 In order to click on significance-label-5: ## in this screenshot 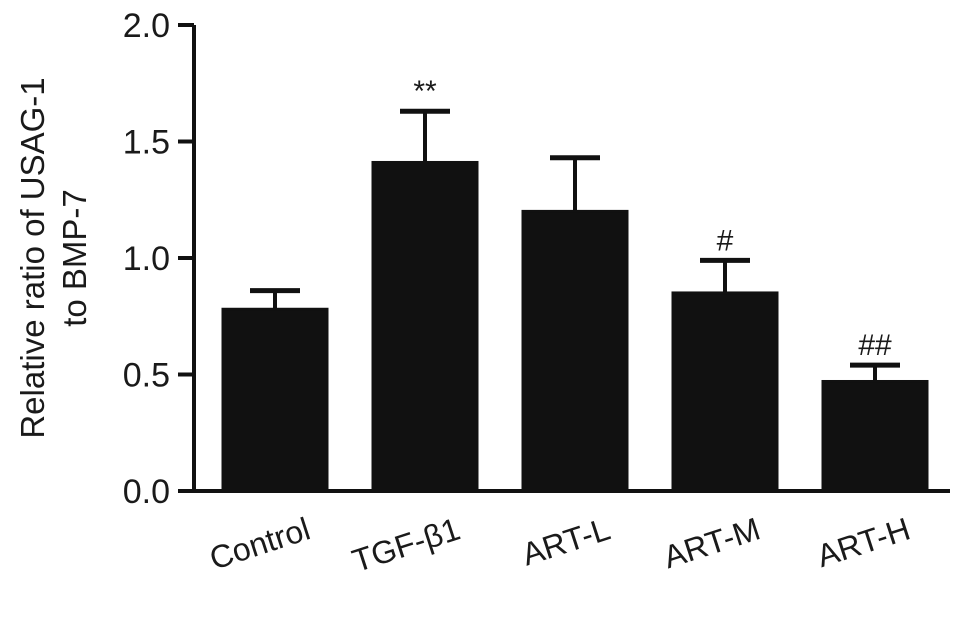, I will do `click(875, 345)`.